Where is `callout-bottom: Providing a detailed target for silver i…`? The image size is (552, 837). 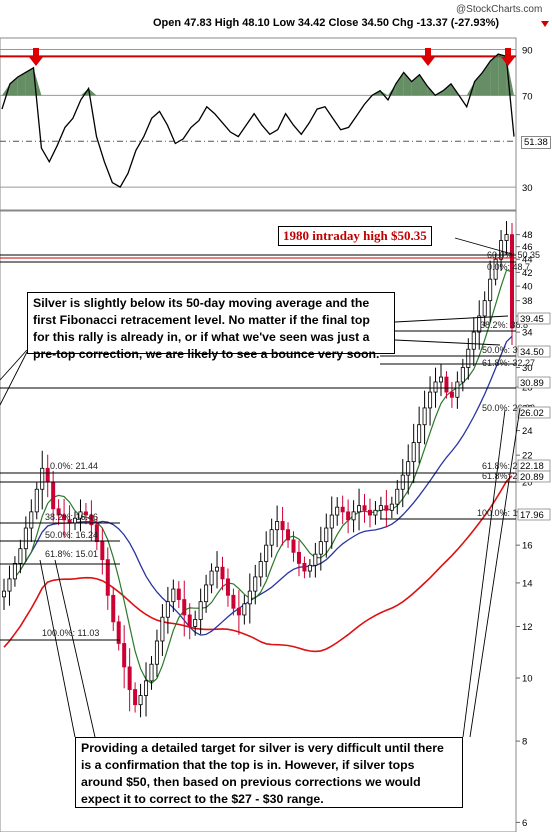
callout-bottom: Providing a detailed target for silver i… is located at coordinates (269, 772).